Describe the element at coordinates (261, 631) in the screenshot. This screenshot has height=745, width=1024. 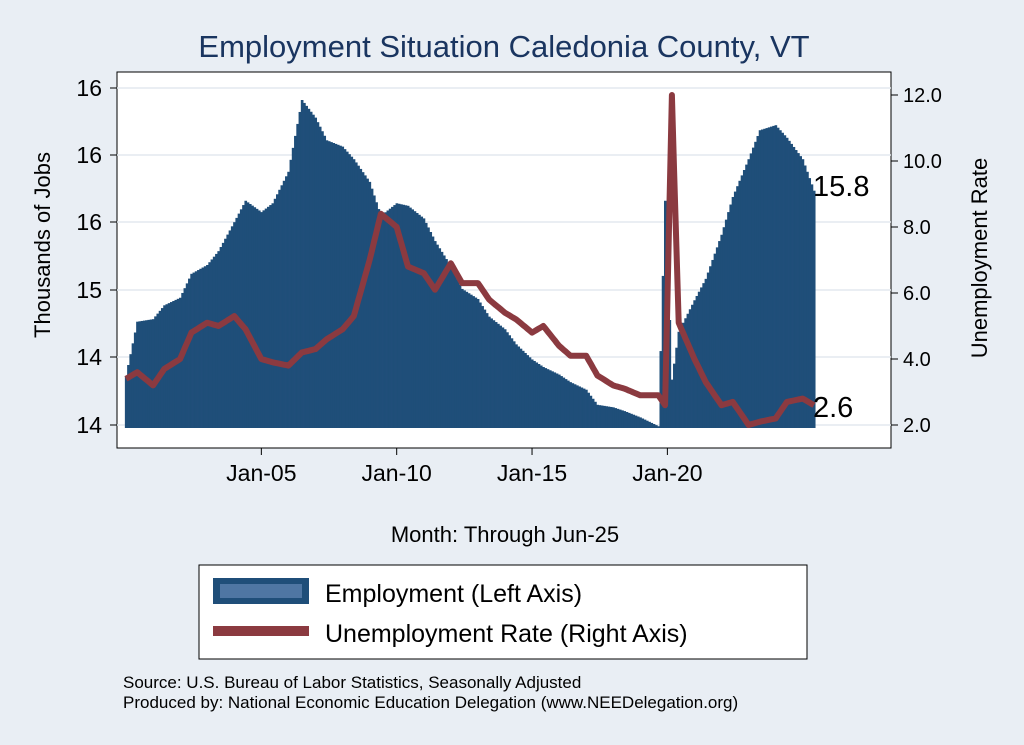
I see `legend-swatch-unemployment` at that location.